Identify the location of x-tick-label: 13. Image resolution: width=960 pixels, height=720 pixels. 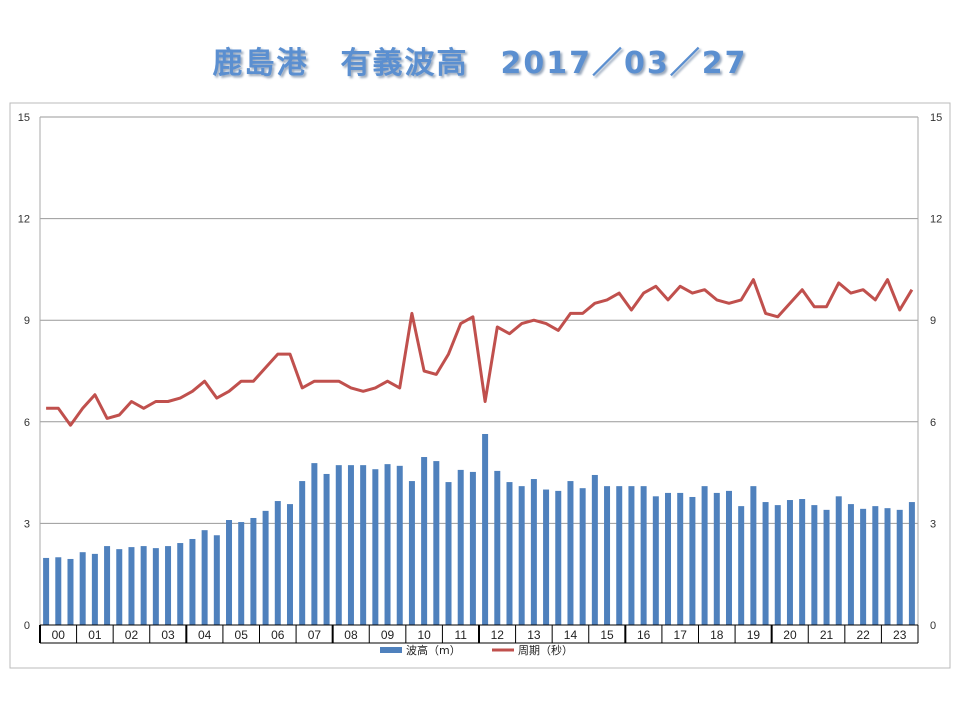
(534, 635).